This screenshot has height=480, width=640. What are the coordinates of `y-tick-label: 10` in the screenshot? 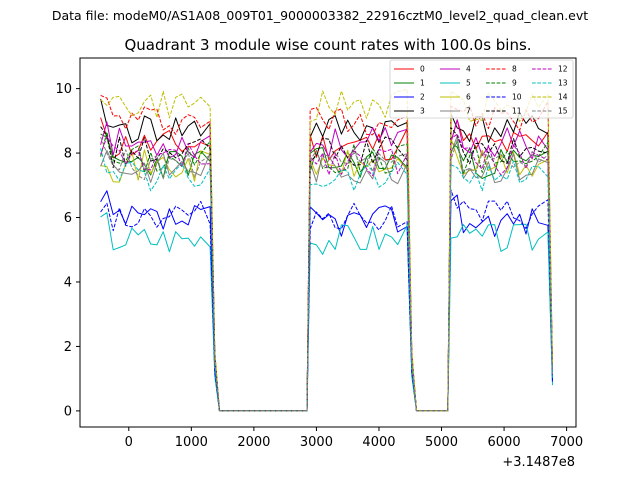 It's located at (63, 89).